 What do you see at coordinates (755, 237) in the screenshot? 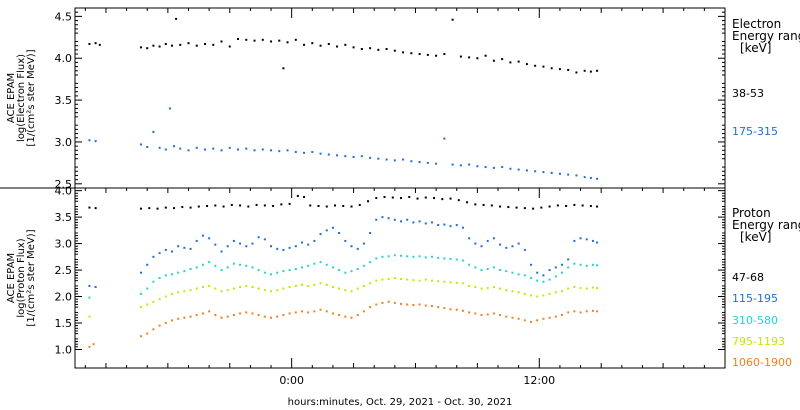
I see `legend-title: [keV]` at bounding box center [755, 237].